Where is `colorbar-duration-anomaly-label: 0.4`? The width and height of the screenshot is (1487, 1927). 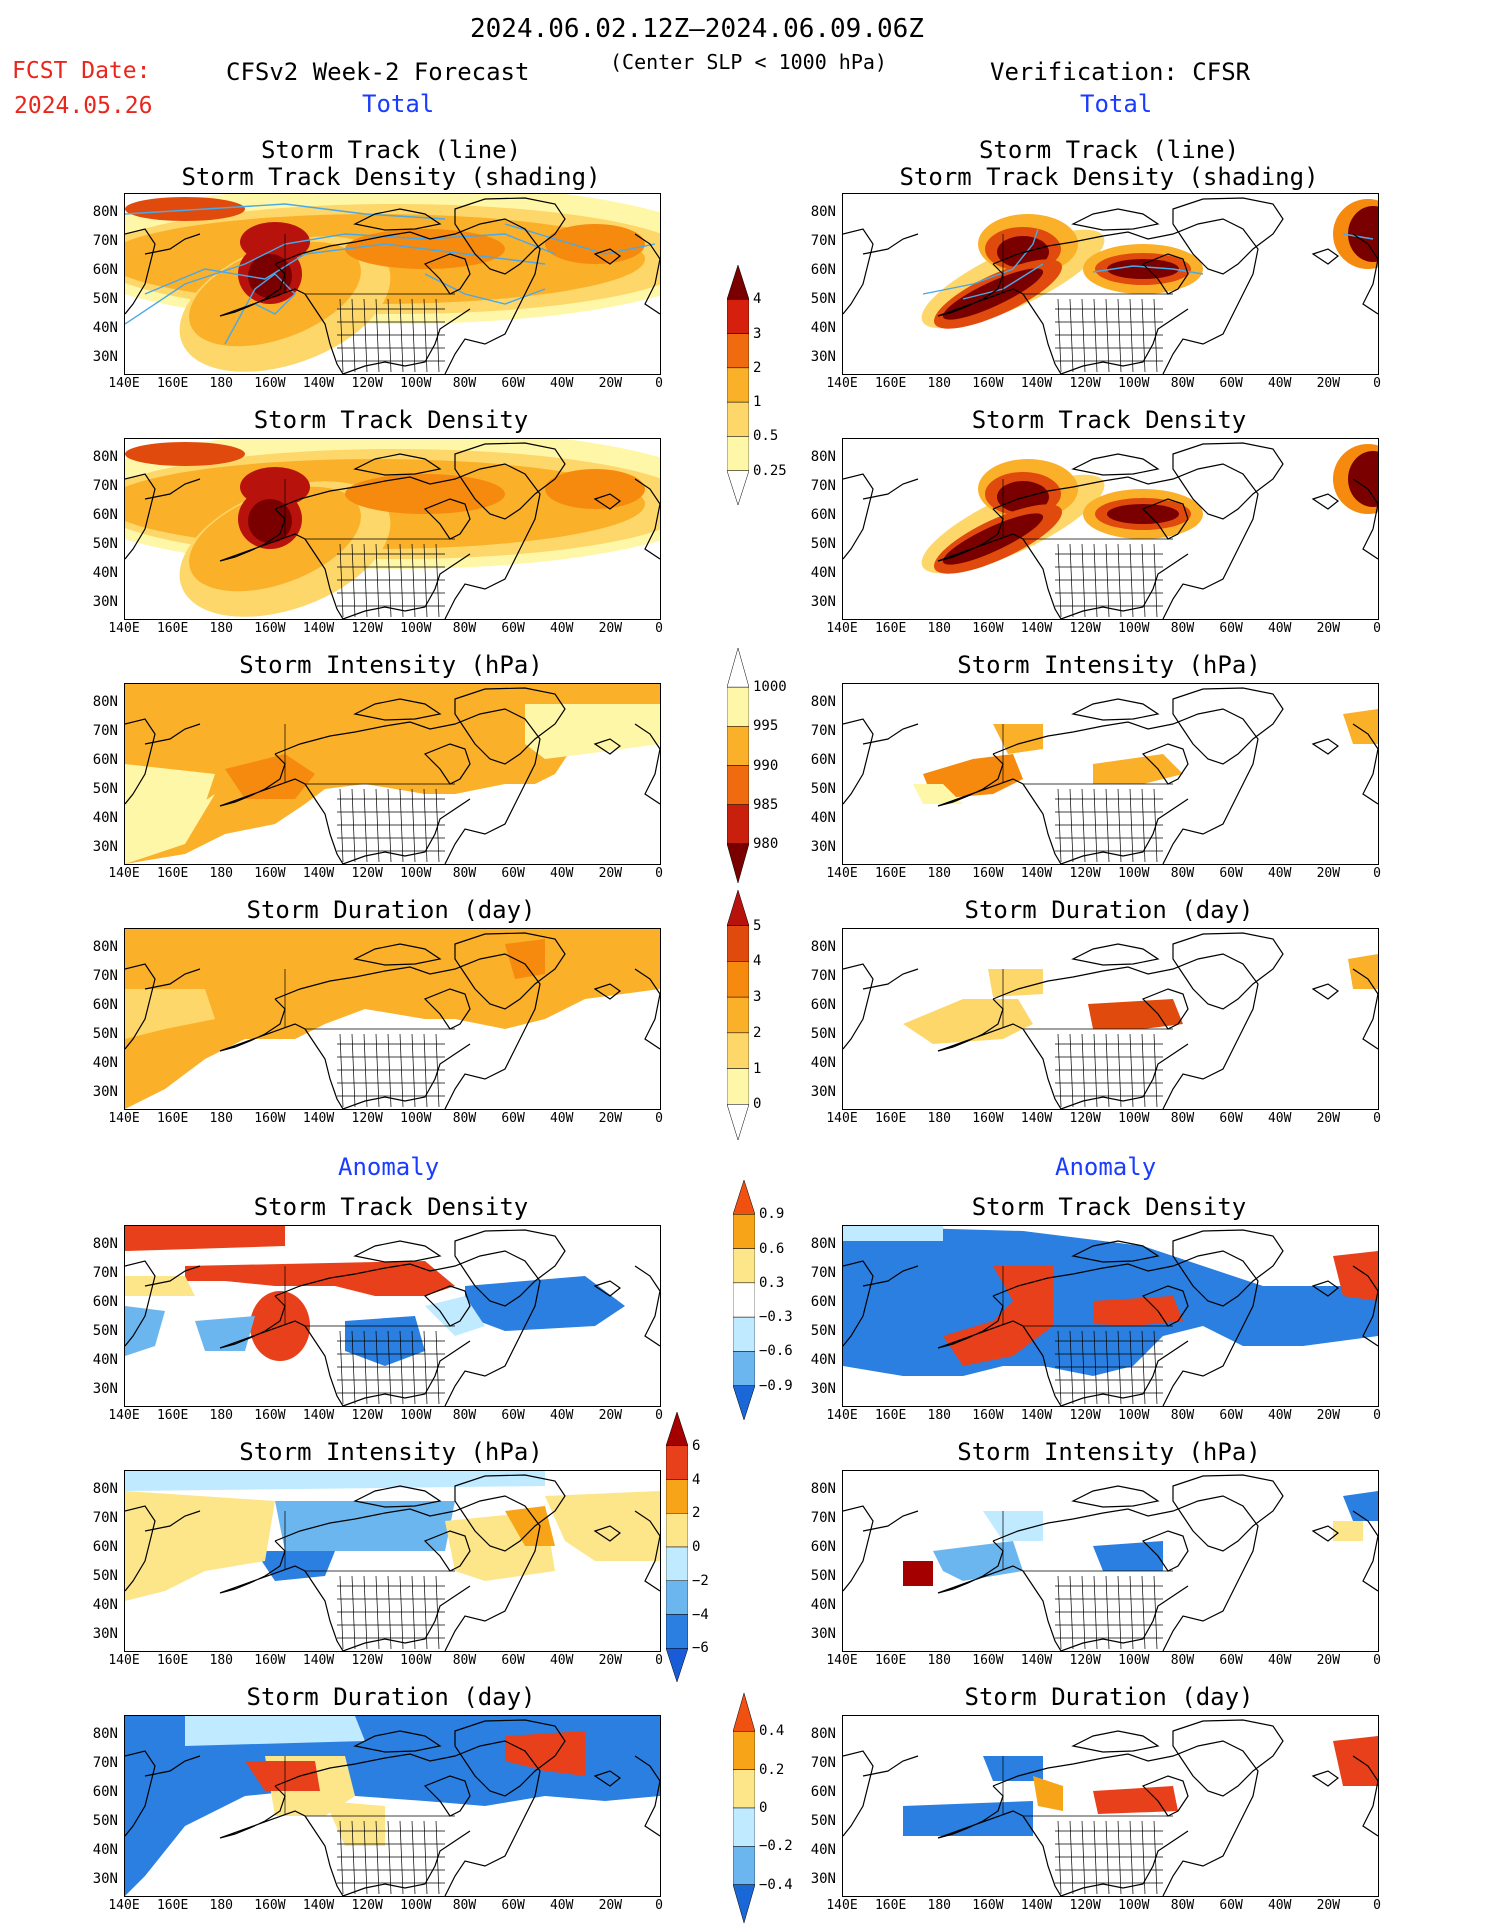
colorbar-duration-anomaly-label: 0.4 is located at coordinates (772, 1731).